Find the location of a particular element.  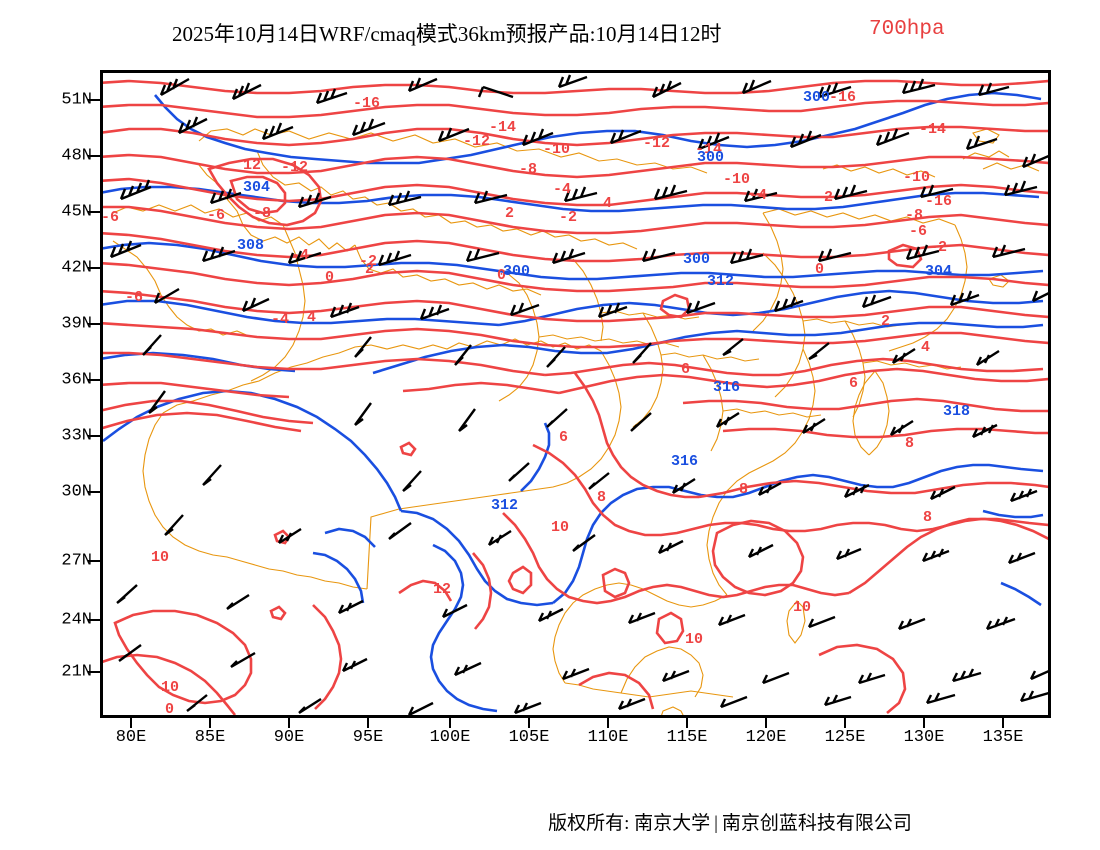

x-tick-105e: 105E is located at coordinates (529, 737).